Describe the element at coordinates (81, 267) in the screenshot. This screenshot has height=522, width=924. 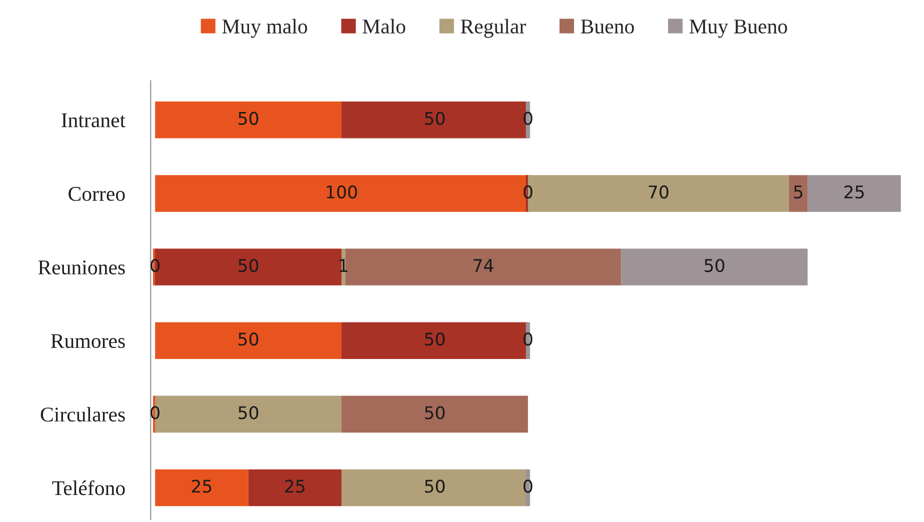
I see `y-tick-label: Reuniones` at that location.